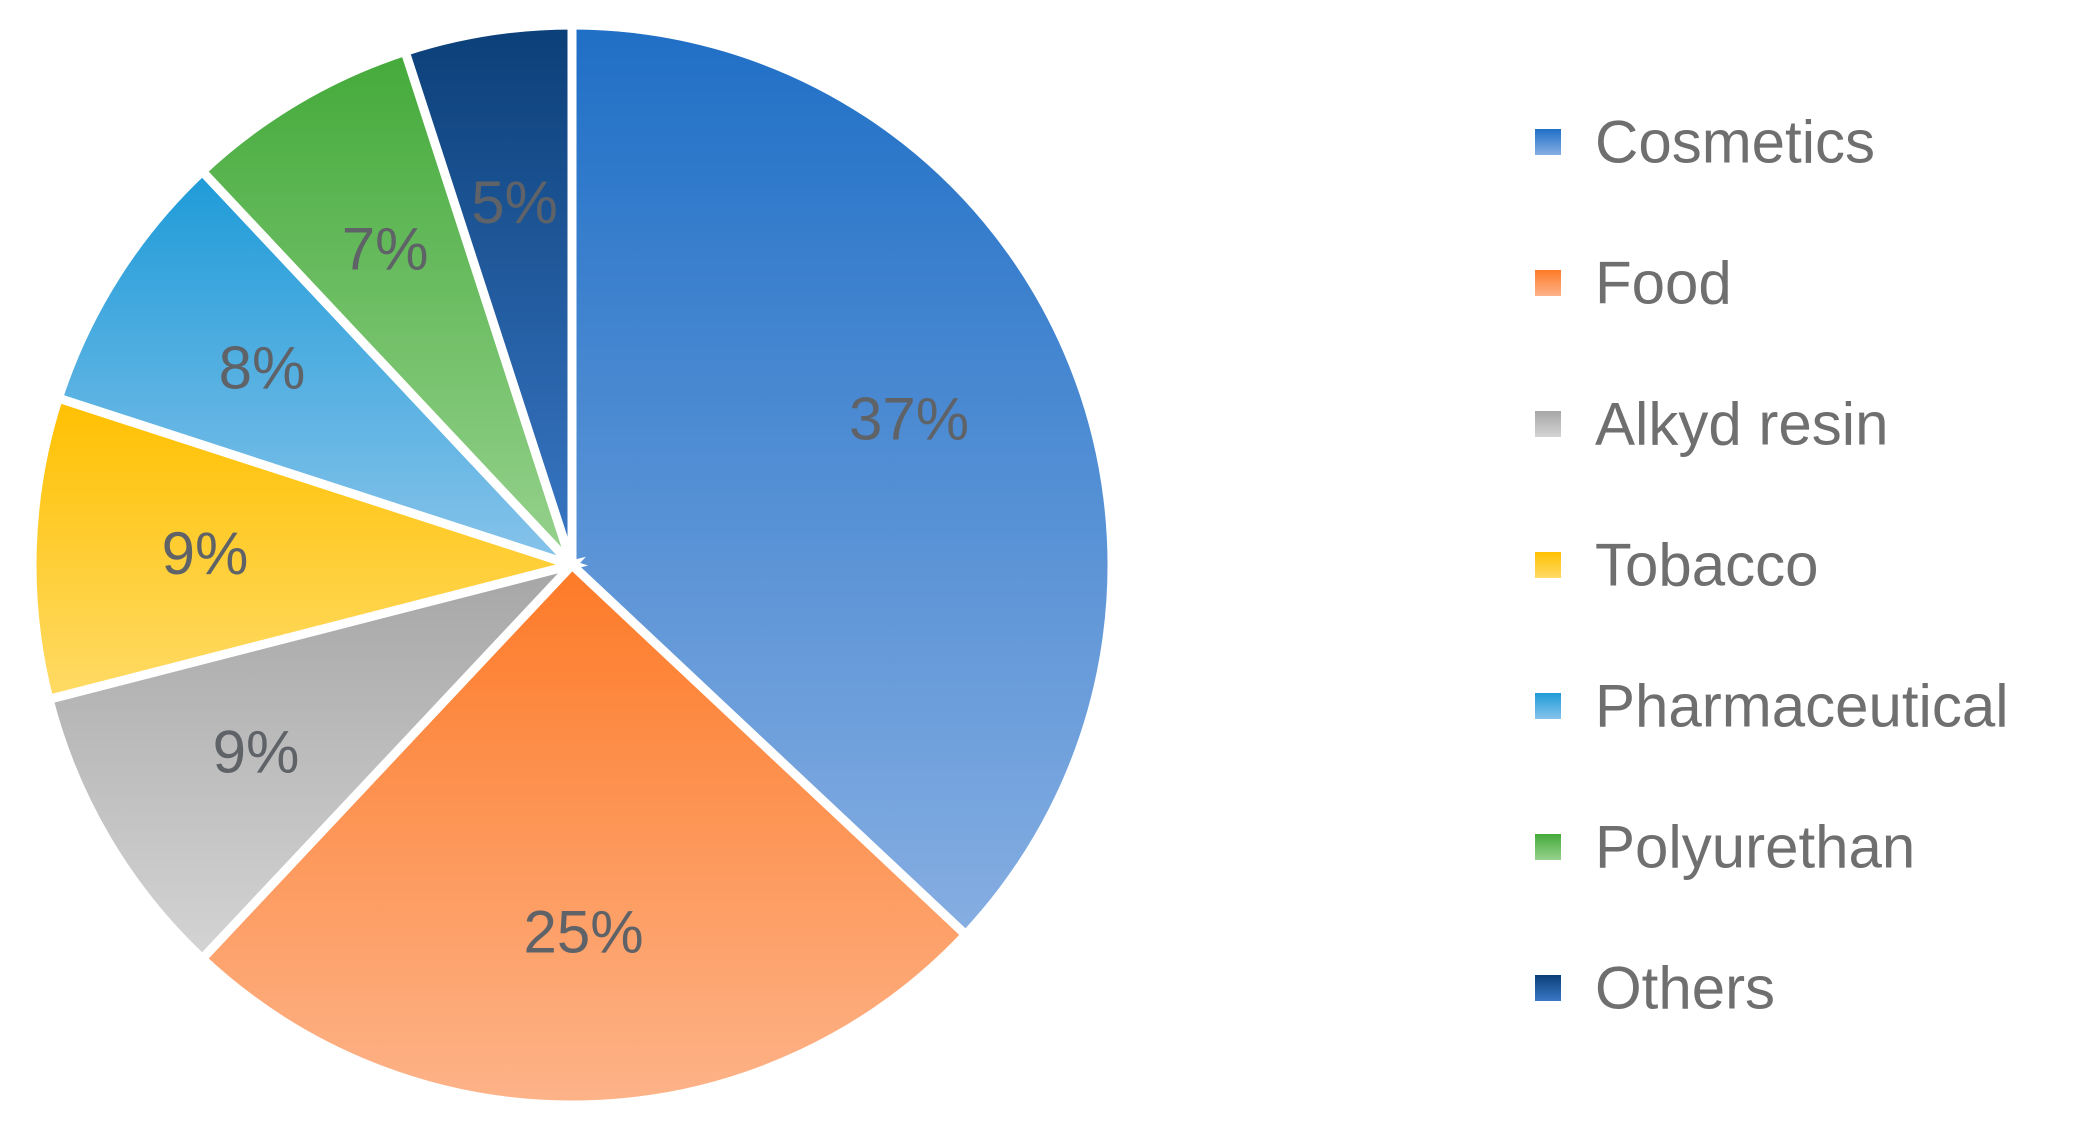  Describe the element at coordinates (1741, 424) in the screenshot. I see `legend-label-alkyd-resin: Alkyd resin` at that location.